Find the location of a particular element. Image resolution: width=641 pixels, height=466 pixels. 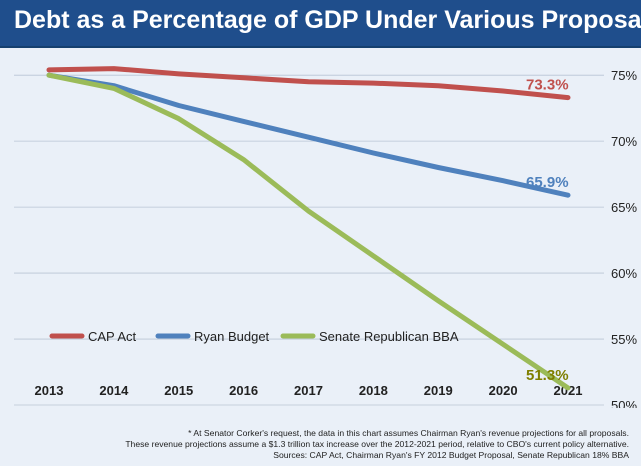

x-tick-label: 2020 is located at coordinates (503, 390).